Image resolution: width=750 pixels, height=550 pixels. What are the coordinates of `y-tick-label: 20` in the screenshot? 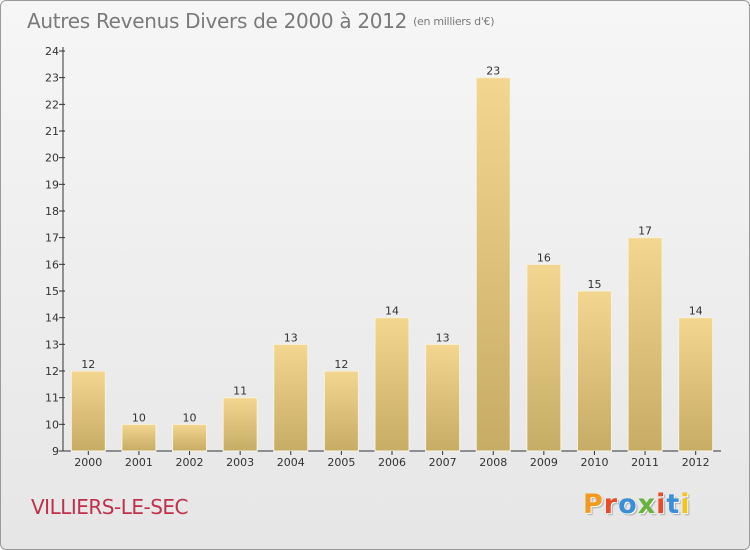 It's located at (52, 158).